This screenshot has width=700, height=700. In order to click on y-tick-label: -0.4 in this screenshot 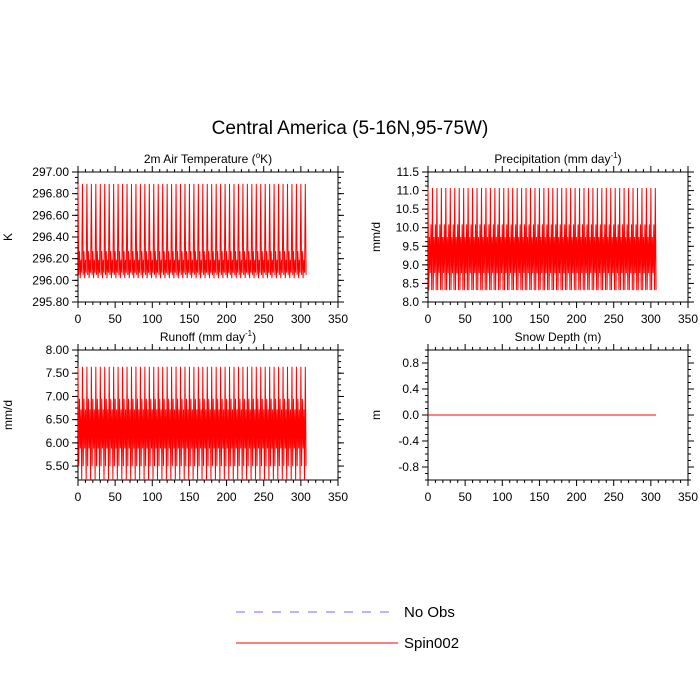, I will do `click(408, 441)`.